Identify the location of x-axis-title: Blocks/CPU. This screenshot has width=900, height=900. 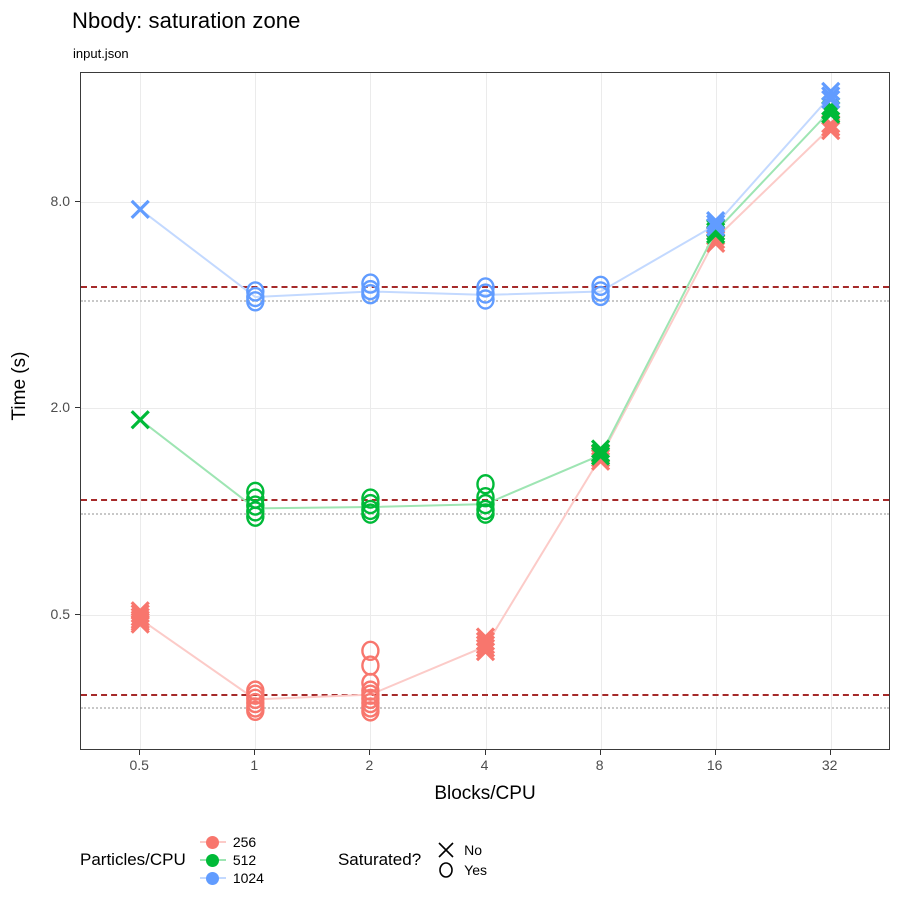
(485, 793).